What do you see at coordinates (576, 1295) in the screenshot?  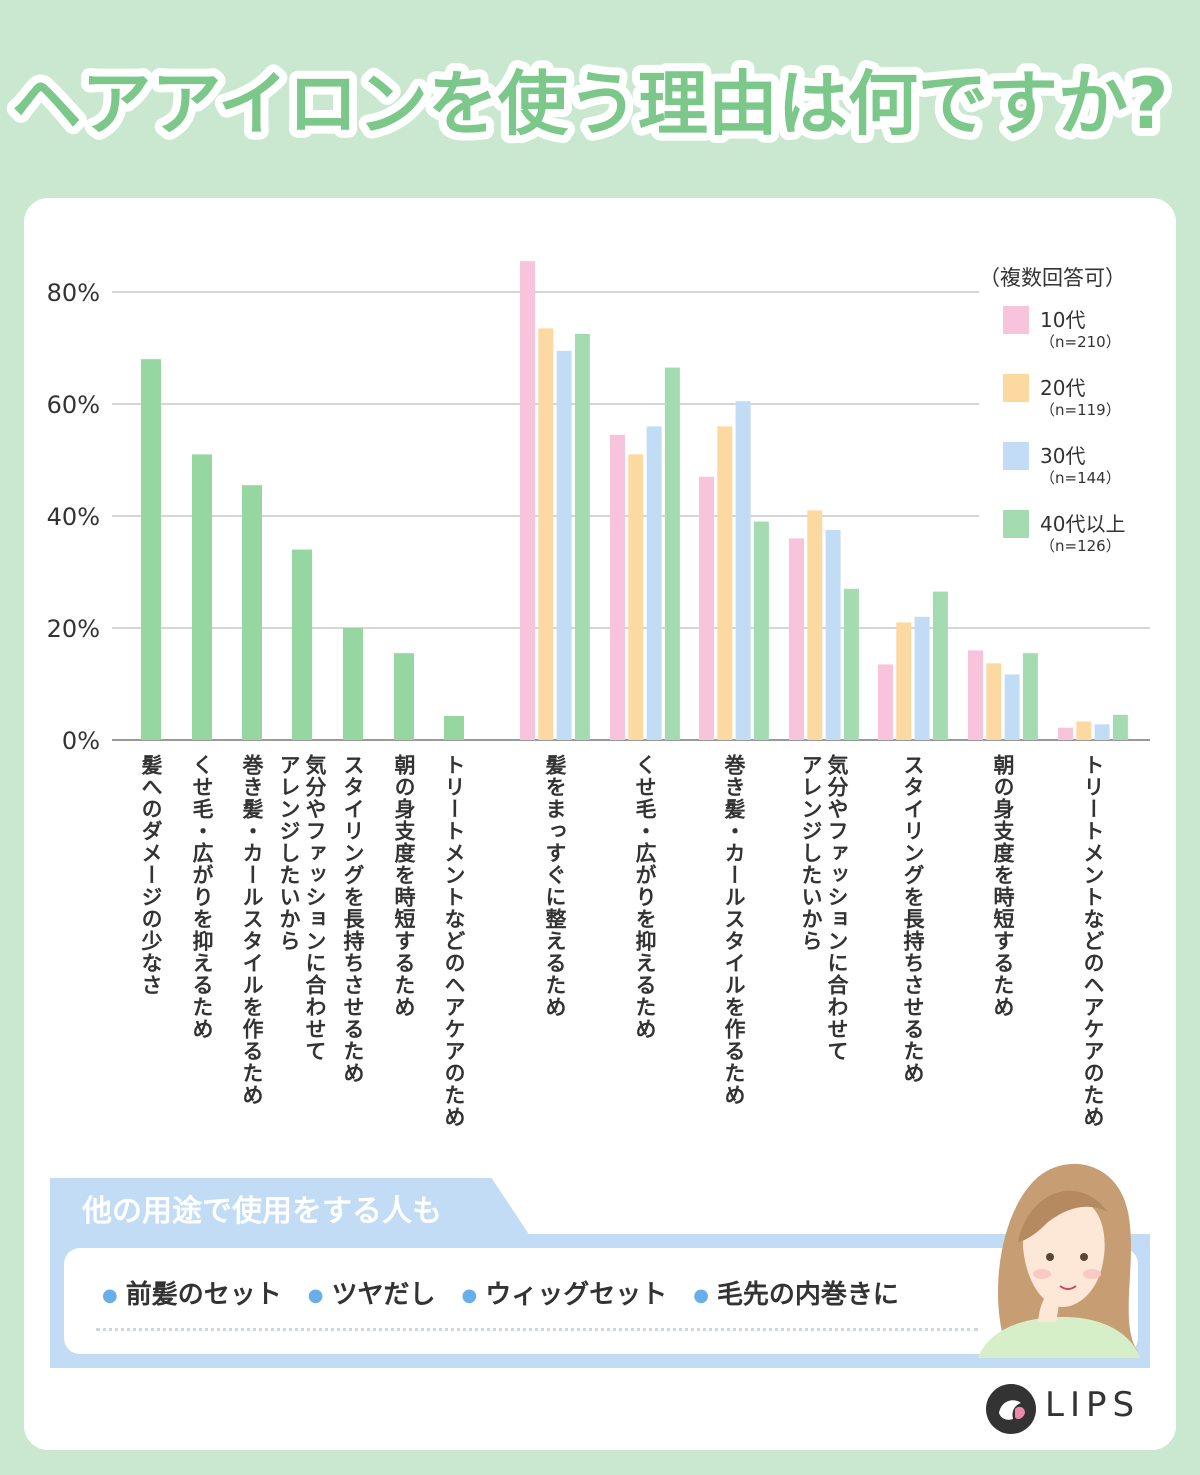 I see `other-use-text: ウィッグセット` at bounding box center [576, 1295].